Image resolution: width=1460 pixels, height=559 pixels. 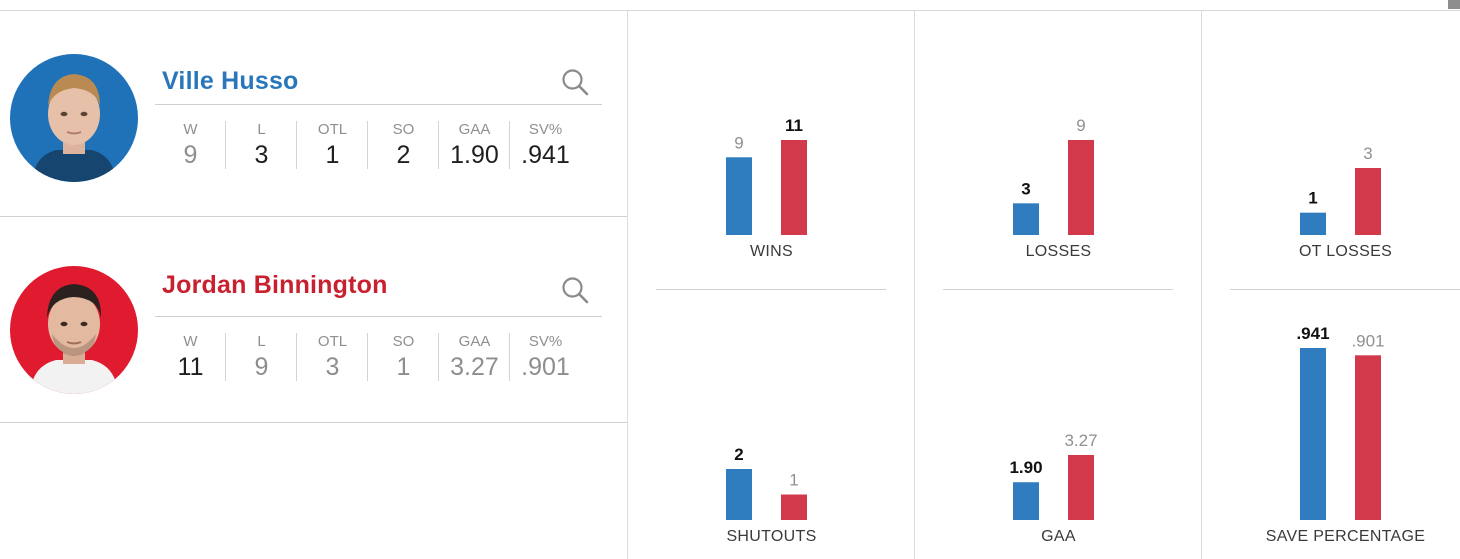 What do you see at coordinates (545, 367) in the screenshot?
I see `stat-value: .901` at bounding box center [545, 367].